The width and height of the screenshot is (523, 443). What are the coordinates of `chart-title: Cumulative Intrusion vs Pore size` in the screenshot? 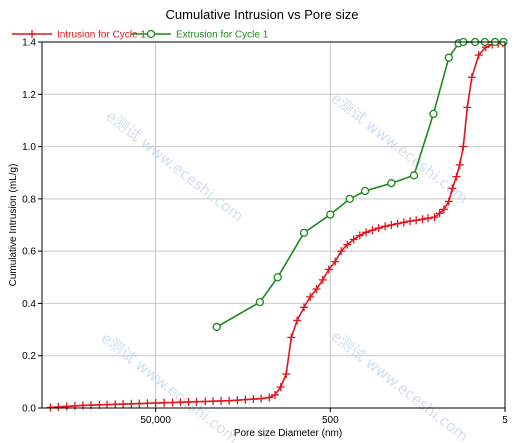 It's located at (262, 14).